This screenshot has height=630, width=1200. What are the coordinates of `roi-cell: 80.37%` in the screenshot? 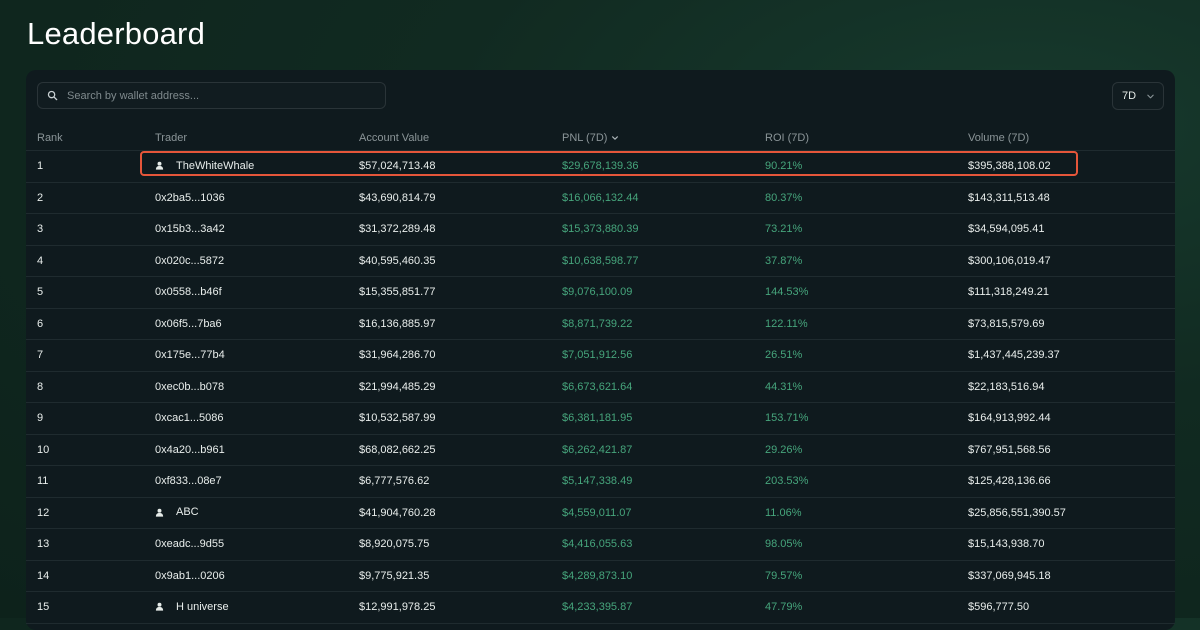 It's located at (866, 198).